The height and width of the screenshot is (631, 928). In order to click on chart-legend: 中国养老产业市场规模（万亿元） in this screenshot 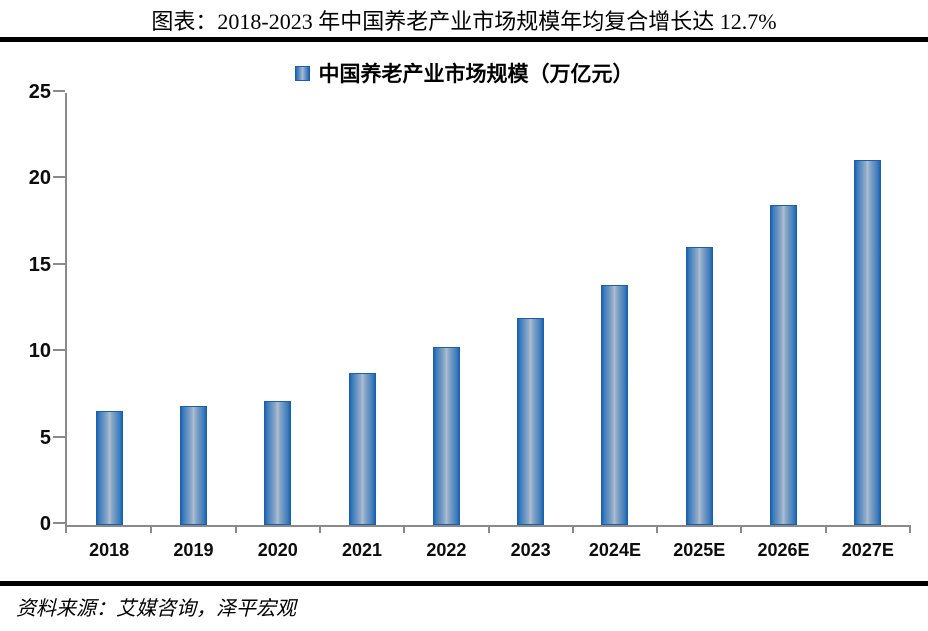, I will do `click(464, 73)`.